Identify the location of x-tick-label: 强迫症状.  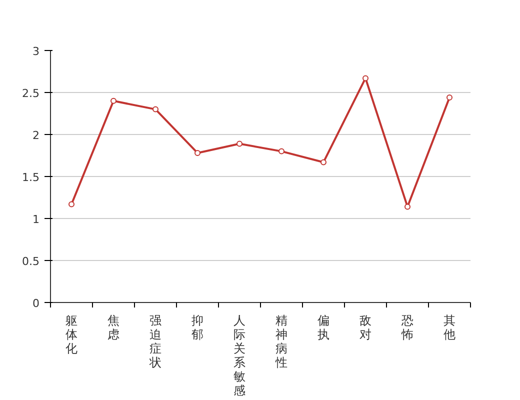
(155, 342).